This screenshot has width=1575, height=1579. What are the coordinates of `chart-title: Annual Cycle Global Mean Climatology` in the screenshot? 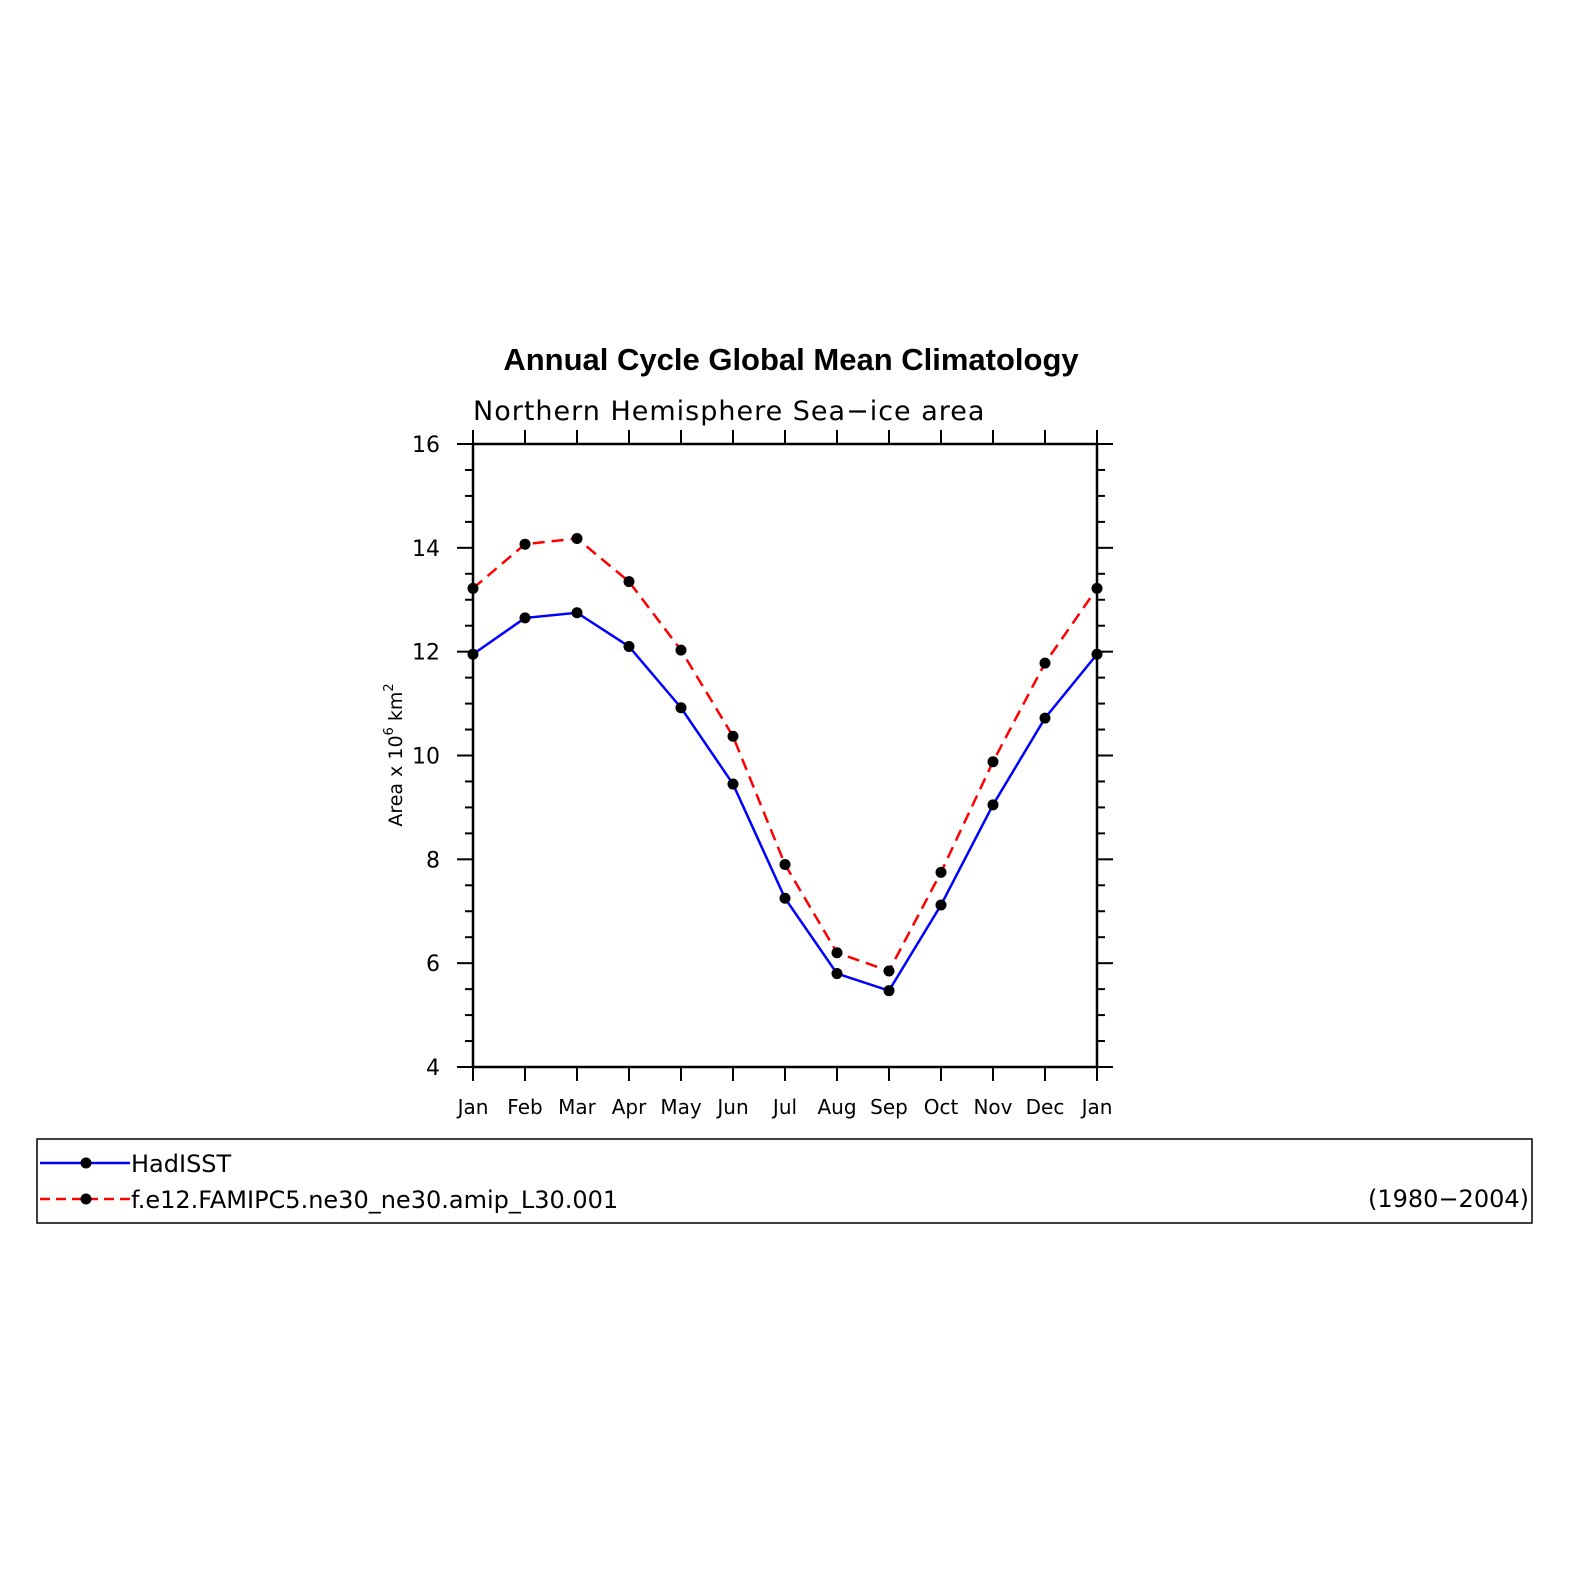 It's located at (791, 359).